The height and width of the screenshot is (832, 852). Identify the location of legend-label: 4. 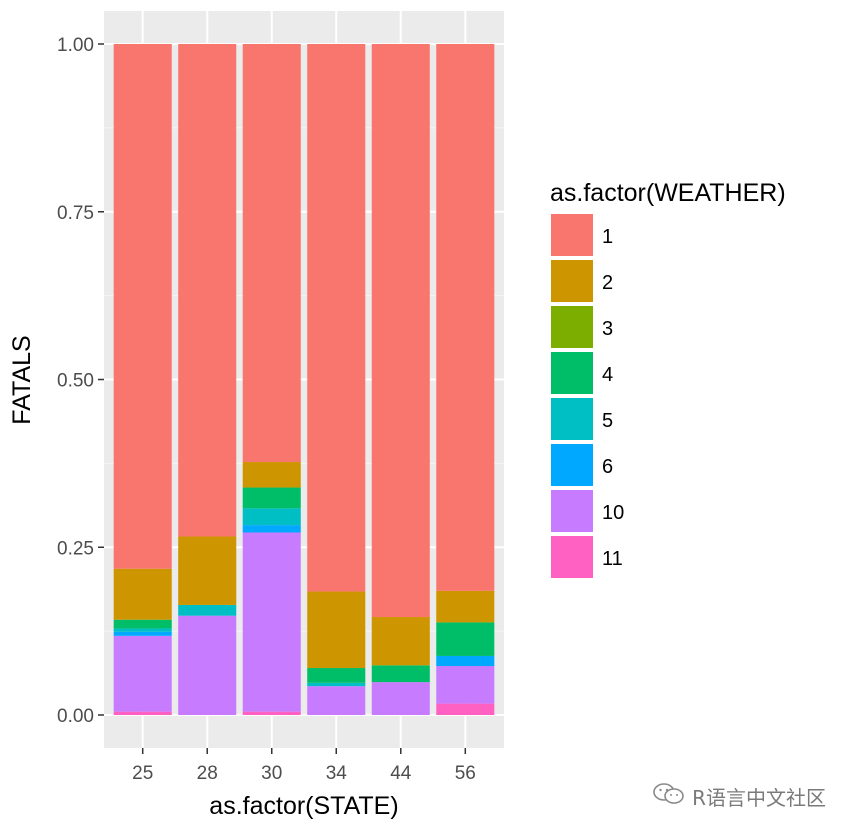
(607, 375).